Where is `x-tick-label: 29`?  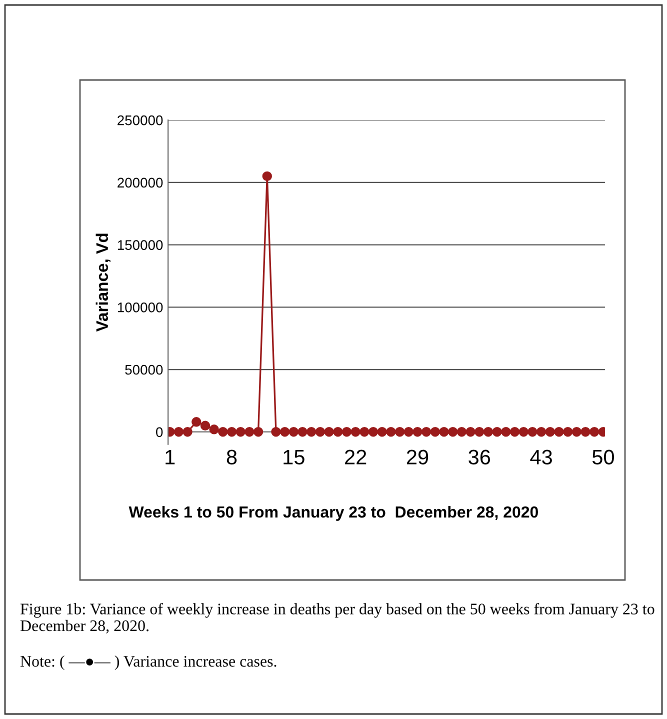 x-tick-label: 29 is located at coordinates (417, 457).